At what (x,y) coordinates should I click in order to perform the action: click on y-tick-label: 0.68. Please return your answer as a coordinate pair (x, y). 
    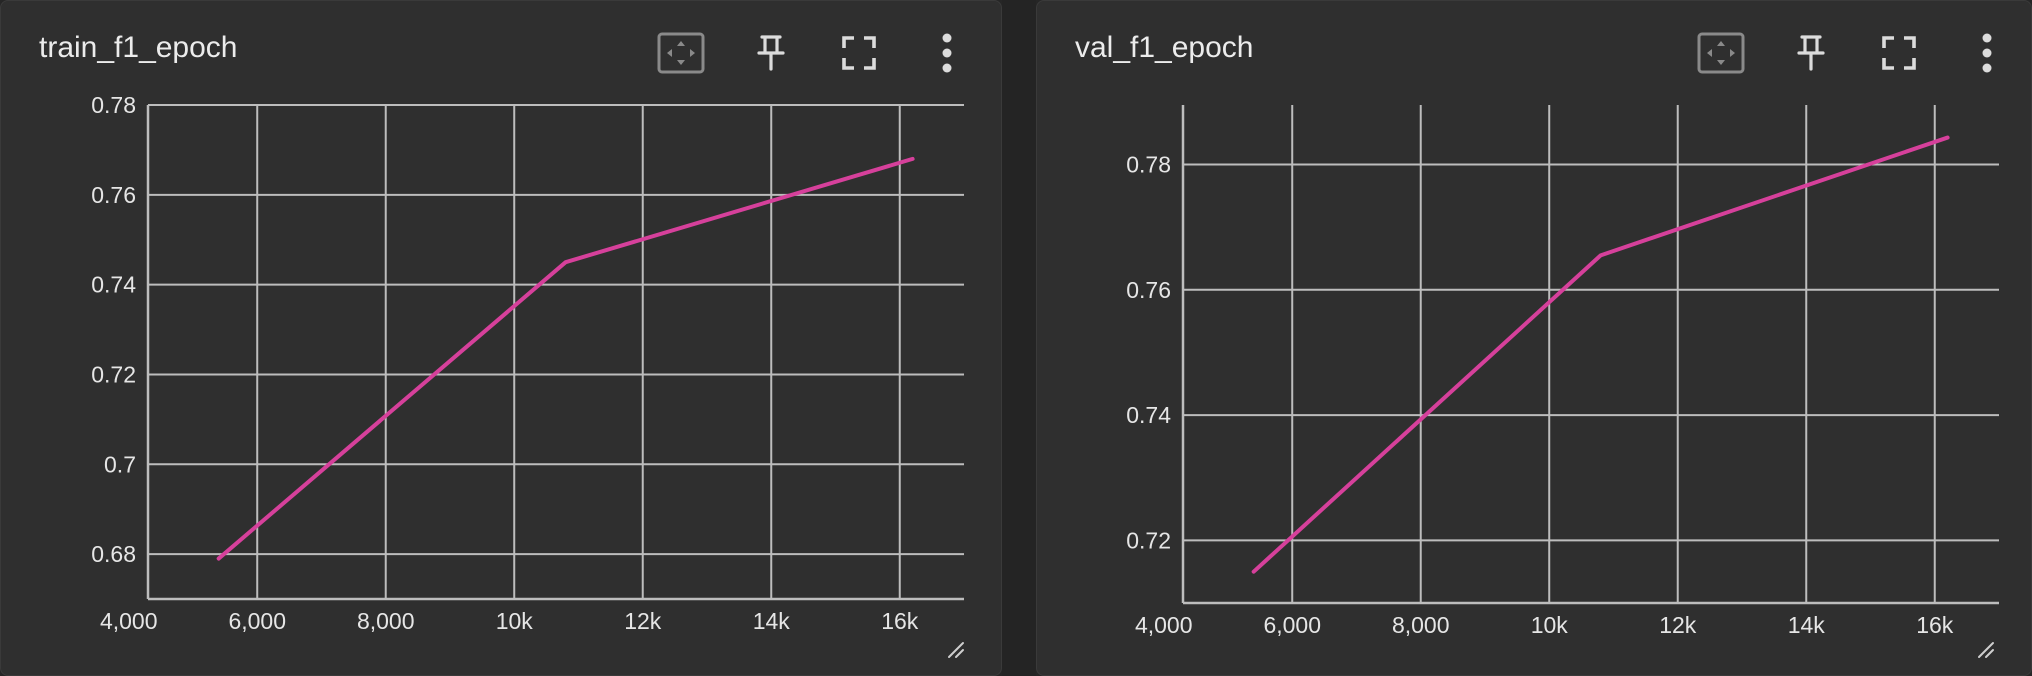
    Looking at the image, I should click on (113, 554).